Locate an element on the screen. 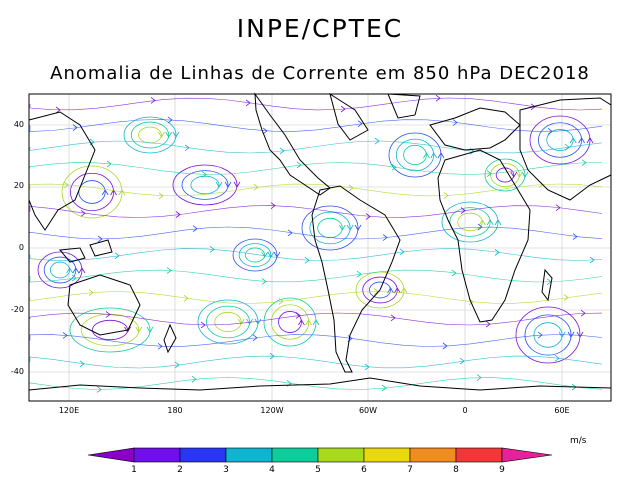  lat-tick: 20 is located at coordinates (19, 185).